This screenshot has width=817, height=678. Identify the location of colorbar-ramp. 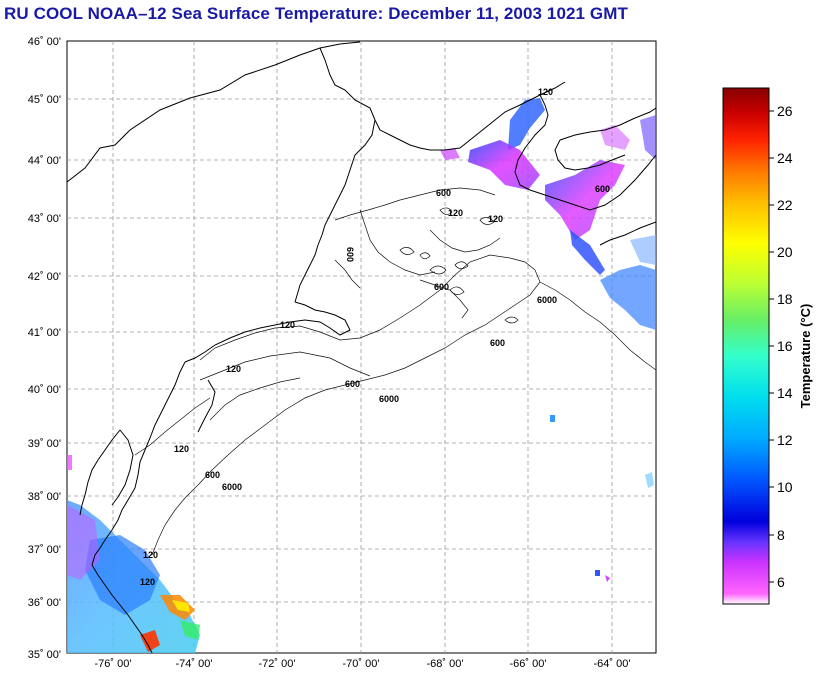
(746, 346).